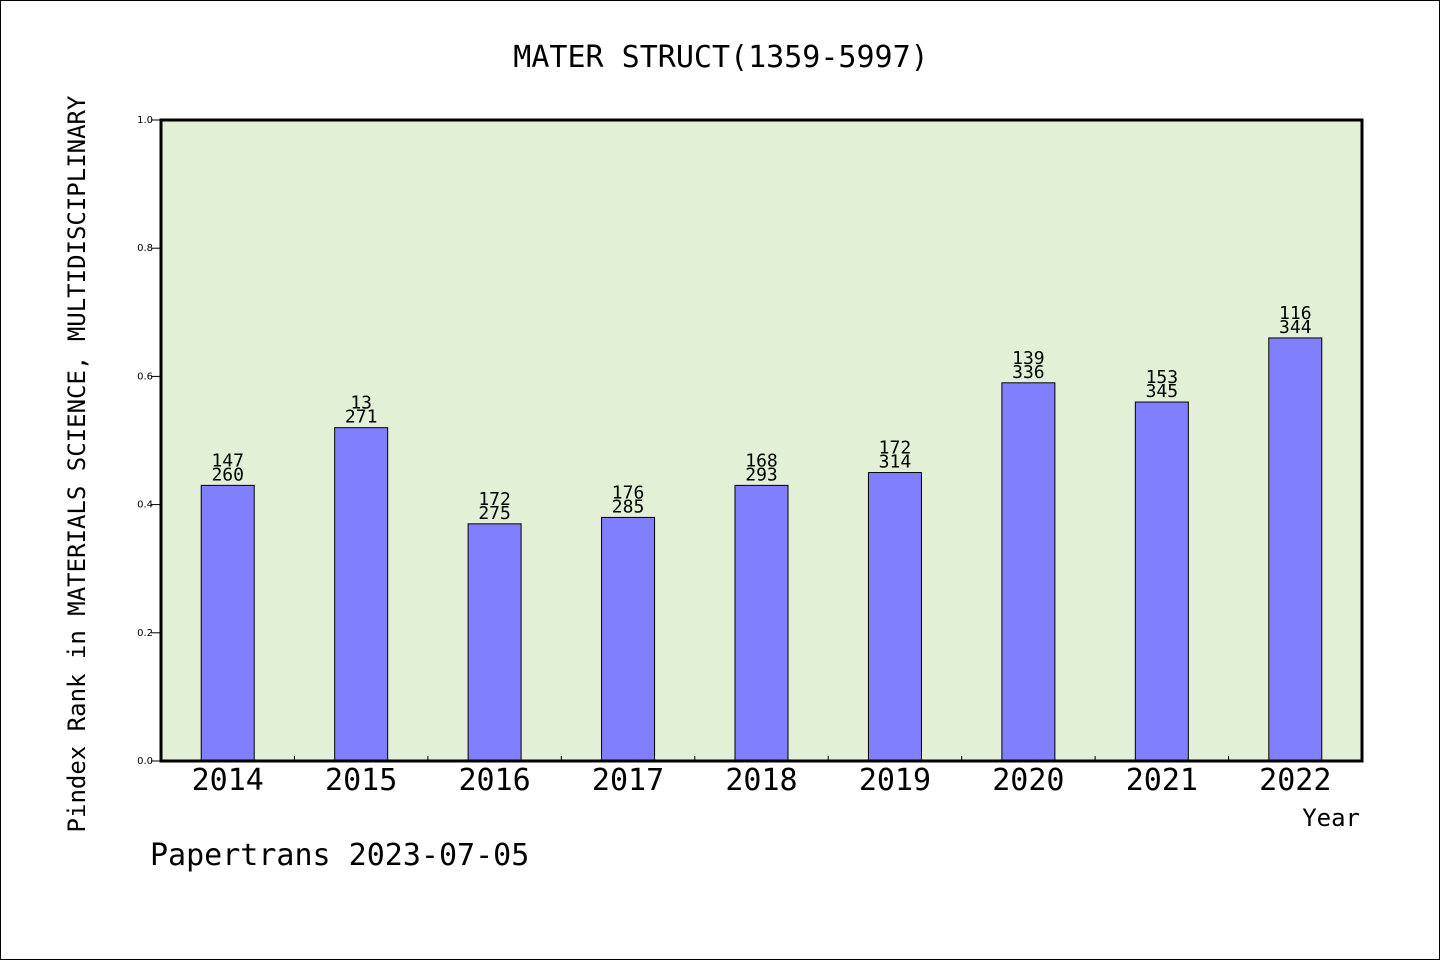 This screenshot has height=960, width=1440. Describe the element at coordinates (761, 474) in the screenshot. I see `bar-total-label: 293` at that location.